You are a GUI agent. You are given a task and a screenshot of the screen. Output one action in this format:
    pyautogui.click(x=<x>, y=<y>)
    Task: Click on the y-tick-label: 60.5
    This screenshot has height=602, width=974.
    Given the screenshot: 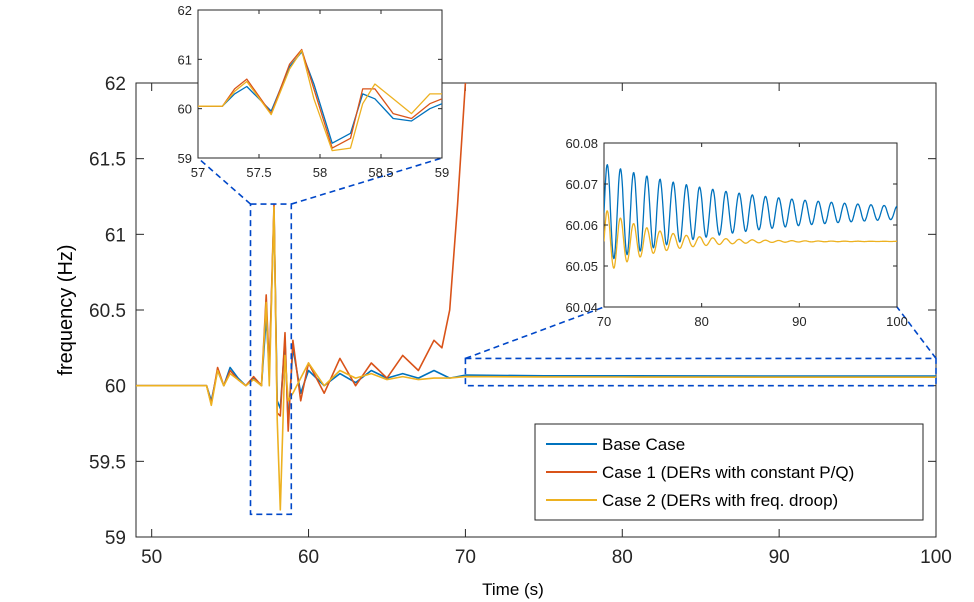 What is the action you would take?
    pyautogui.click(x=107, y=311)
    